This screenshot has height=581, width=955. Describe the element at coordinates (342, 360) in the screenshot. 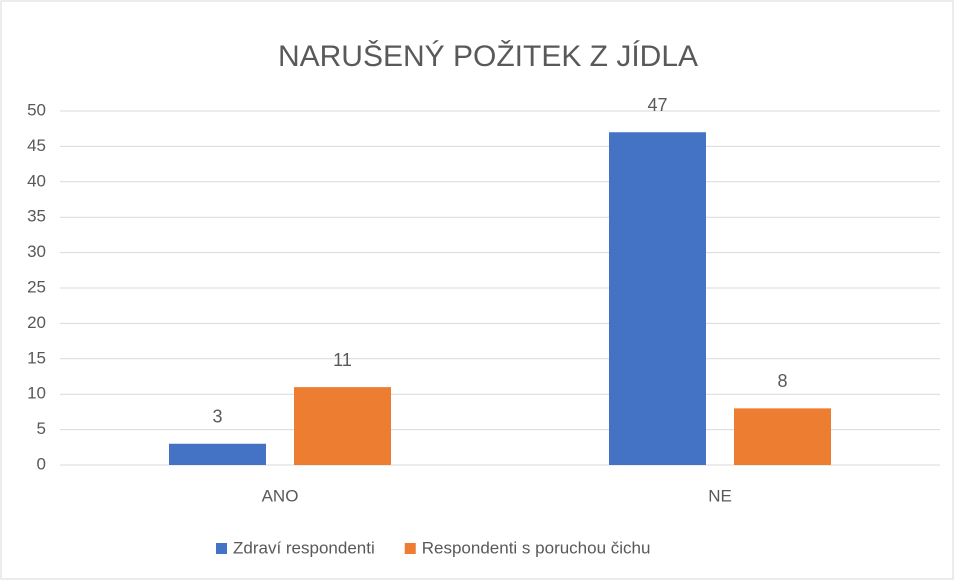

I see `value-label: 11` at that location.